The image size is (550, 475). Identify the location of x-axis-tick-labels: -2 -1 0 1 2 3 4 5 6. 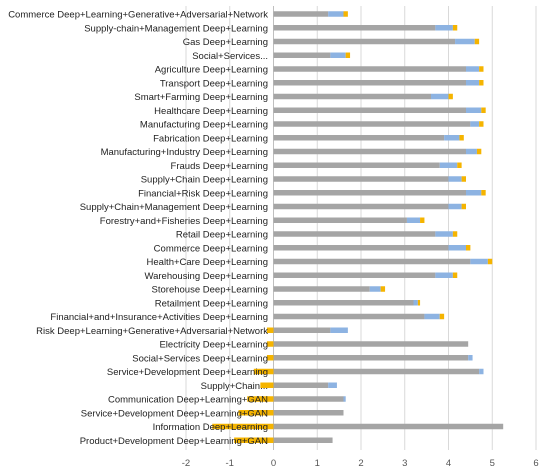
(360, 463).